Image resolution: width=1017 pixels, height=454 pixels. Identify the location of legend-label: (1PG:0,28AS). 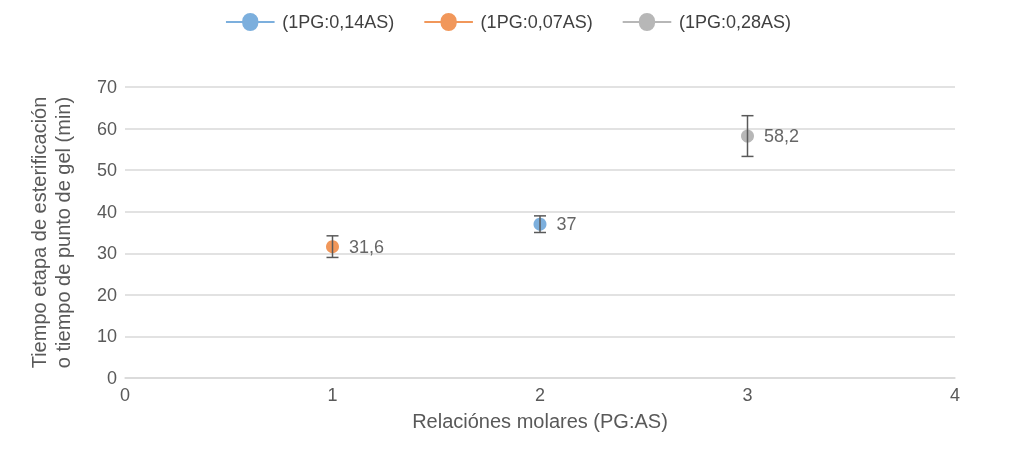
(735, 22).